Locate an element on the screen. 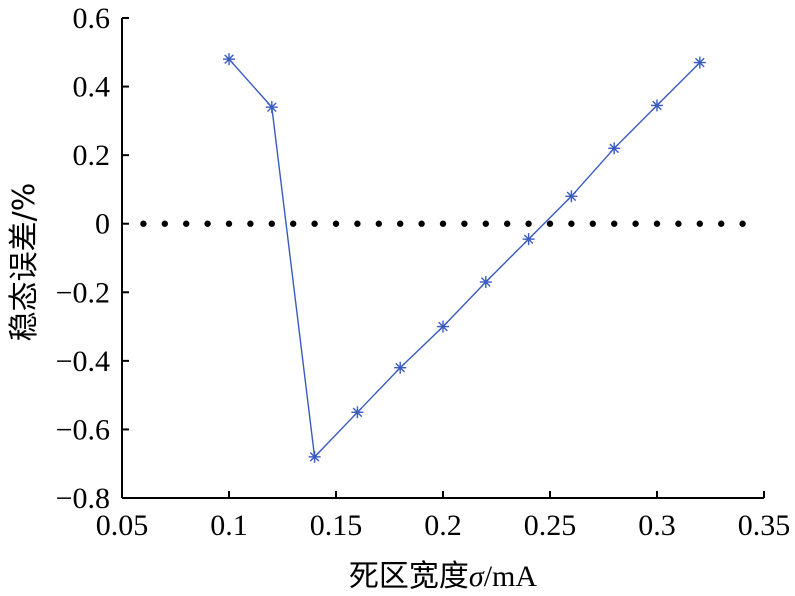 The height and width of the screenshot is (596, 795). x-tick-label: 0.05 is located at coordinates (122, 525).